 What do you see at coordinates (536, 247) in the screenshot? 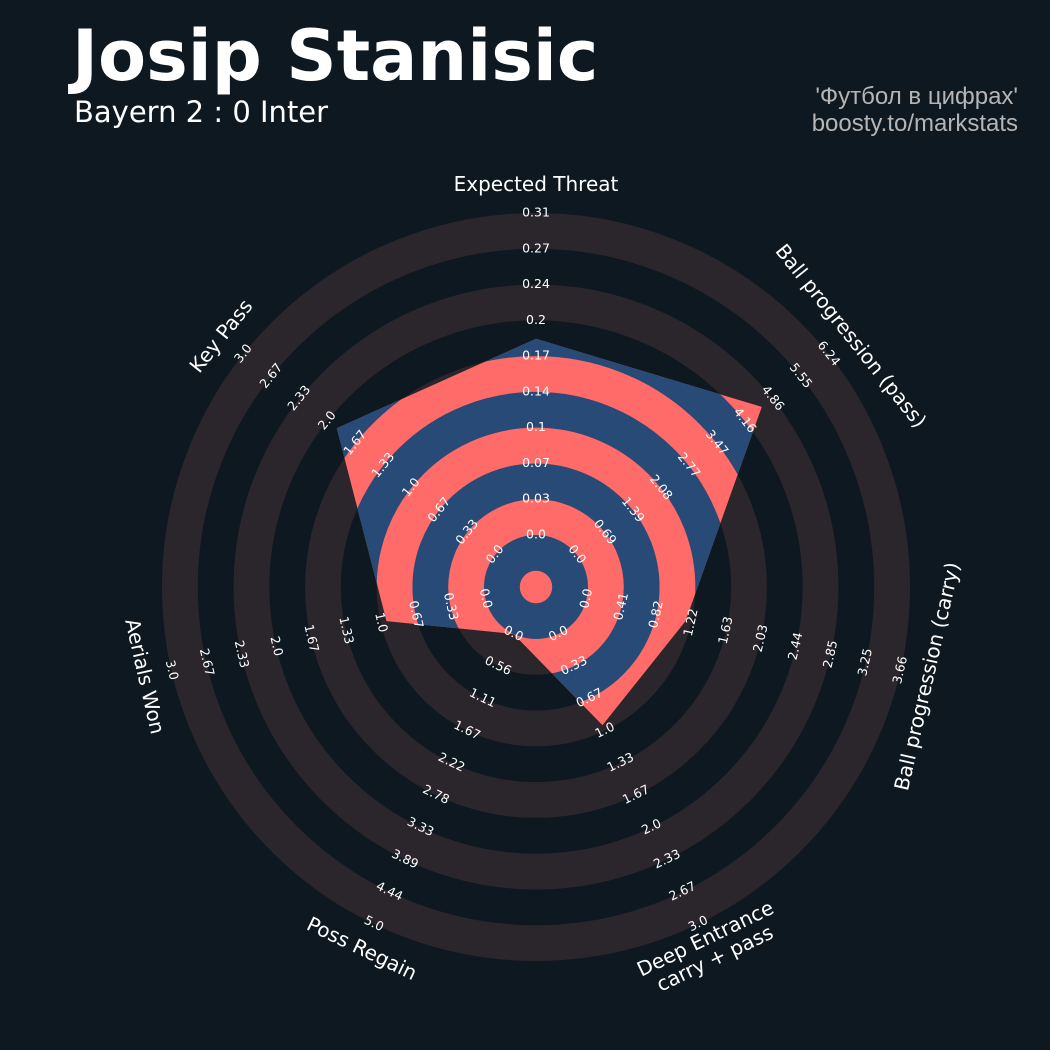
I see `tick-label: 0.27` at bounding box center [536, 247].